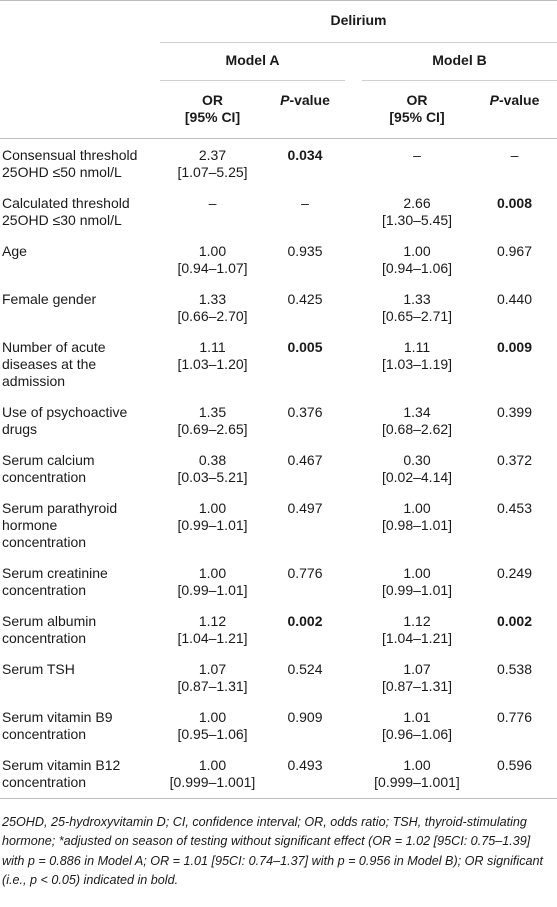 The image size is (557, 907). I want to click on model-b-or-cell: 2.66 [1.30–5.45], so click(417, 212).